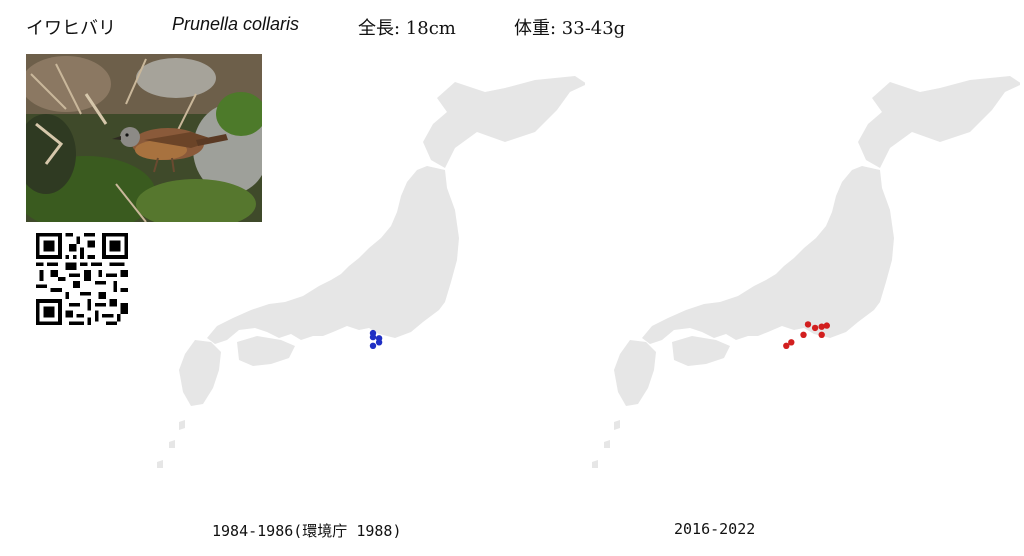 The height and width of the screenshot is (556, 1024). What do you see at coordinates (715, 529) in the screenshot?
I see `map-caption-2016-2022: 2016-2022` at bounding box center [715, 529].